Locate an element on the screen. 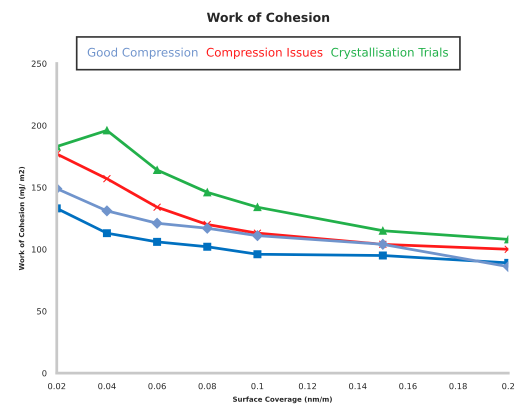 The width and height of the screenshot is (516, 410). x-tick-label: 0.1 is located at coordinates (257, 386).